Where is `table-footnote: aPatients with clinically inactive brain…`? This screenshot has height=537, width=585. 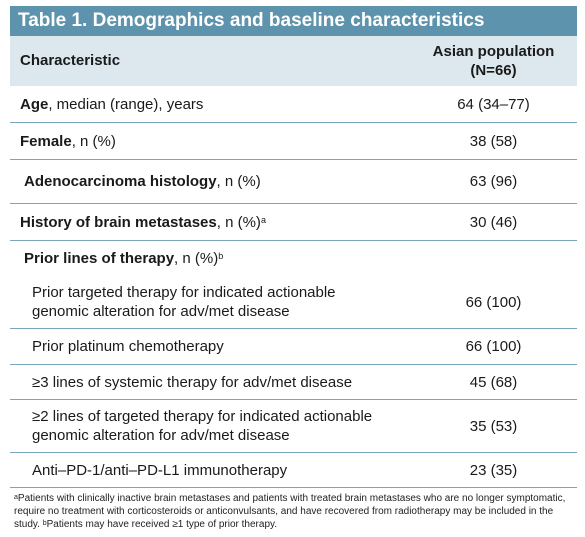
table-footnote: aPatients with clinically inactive brain… is located at coordinates (290, 511).